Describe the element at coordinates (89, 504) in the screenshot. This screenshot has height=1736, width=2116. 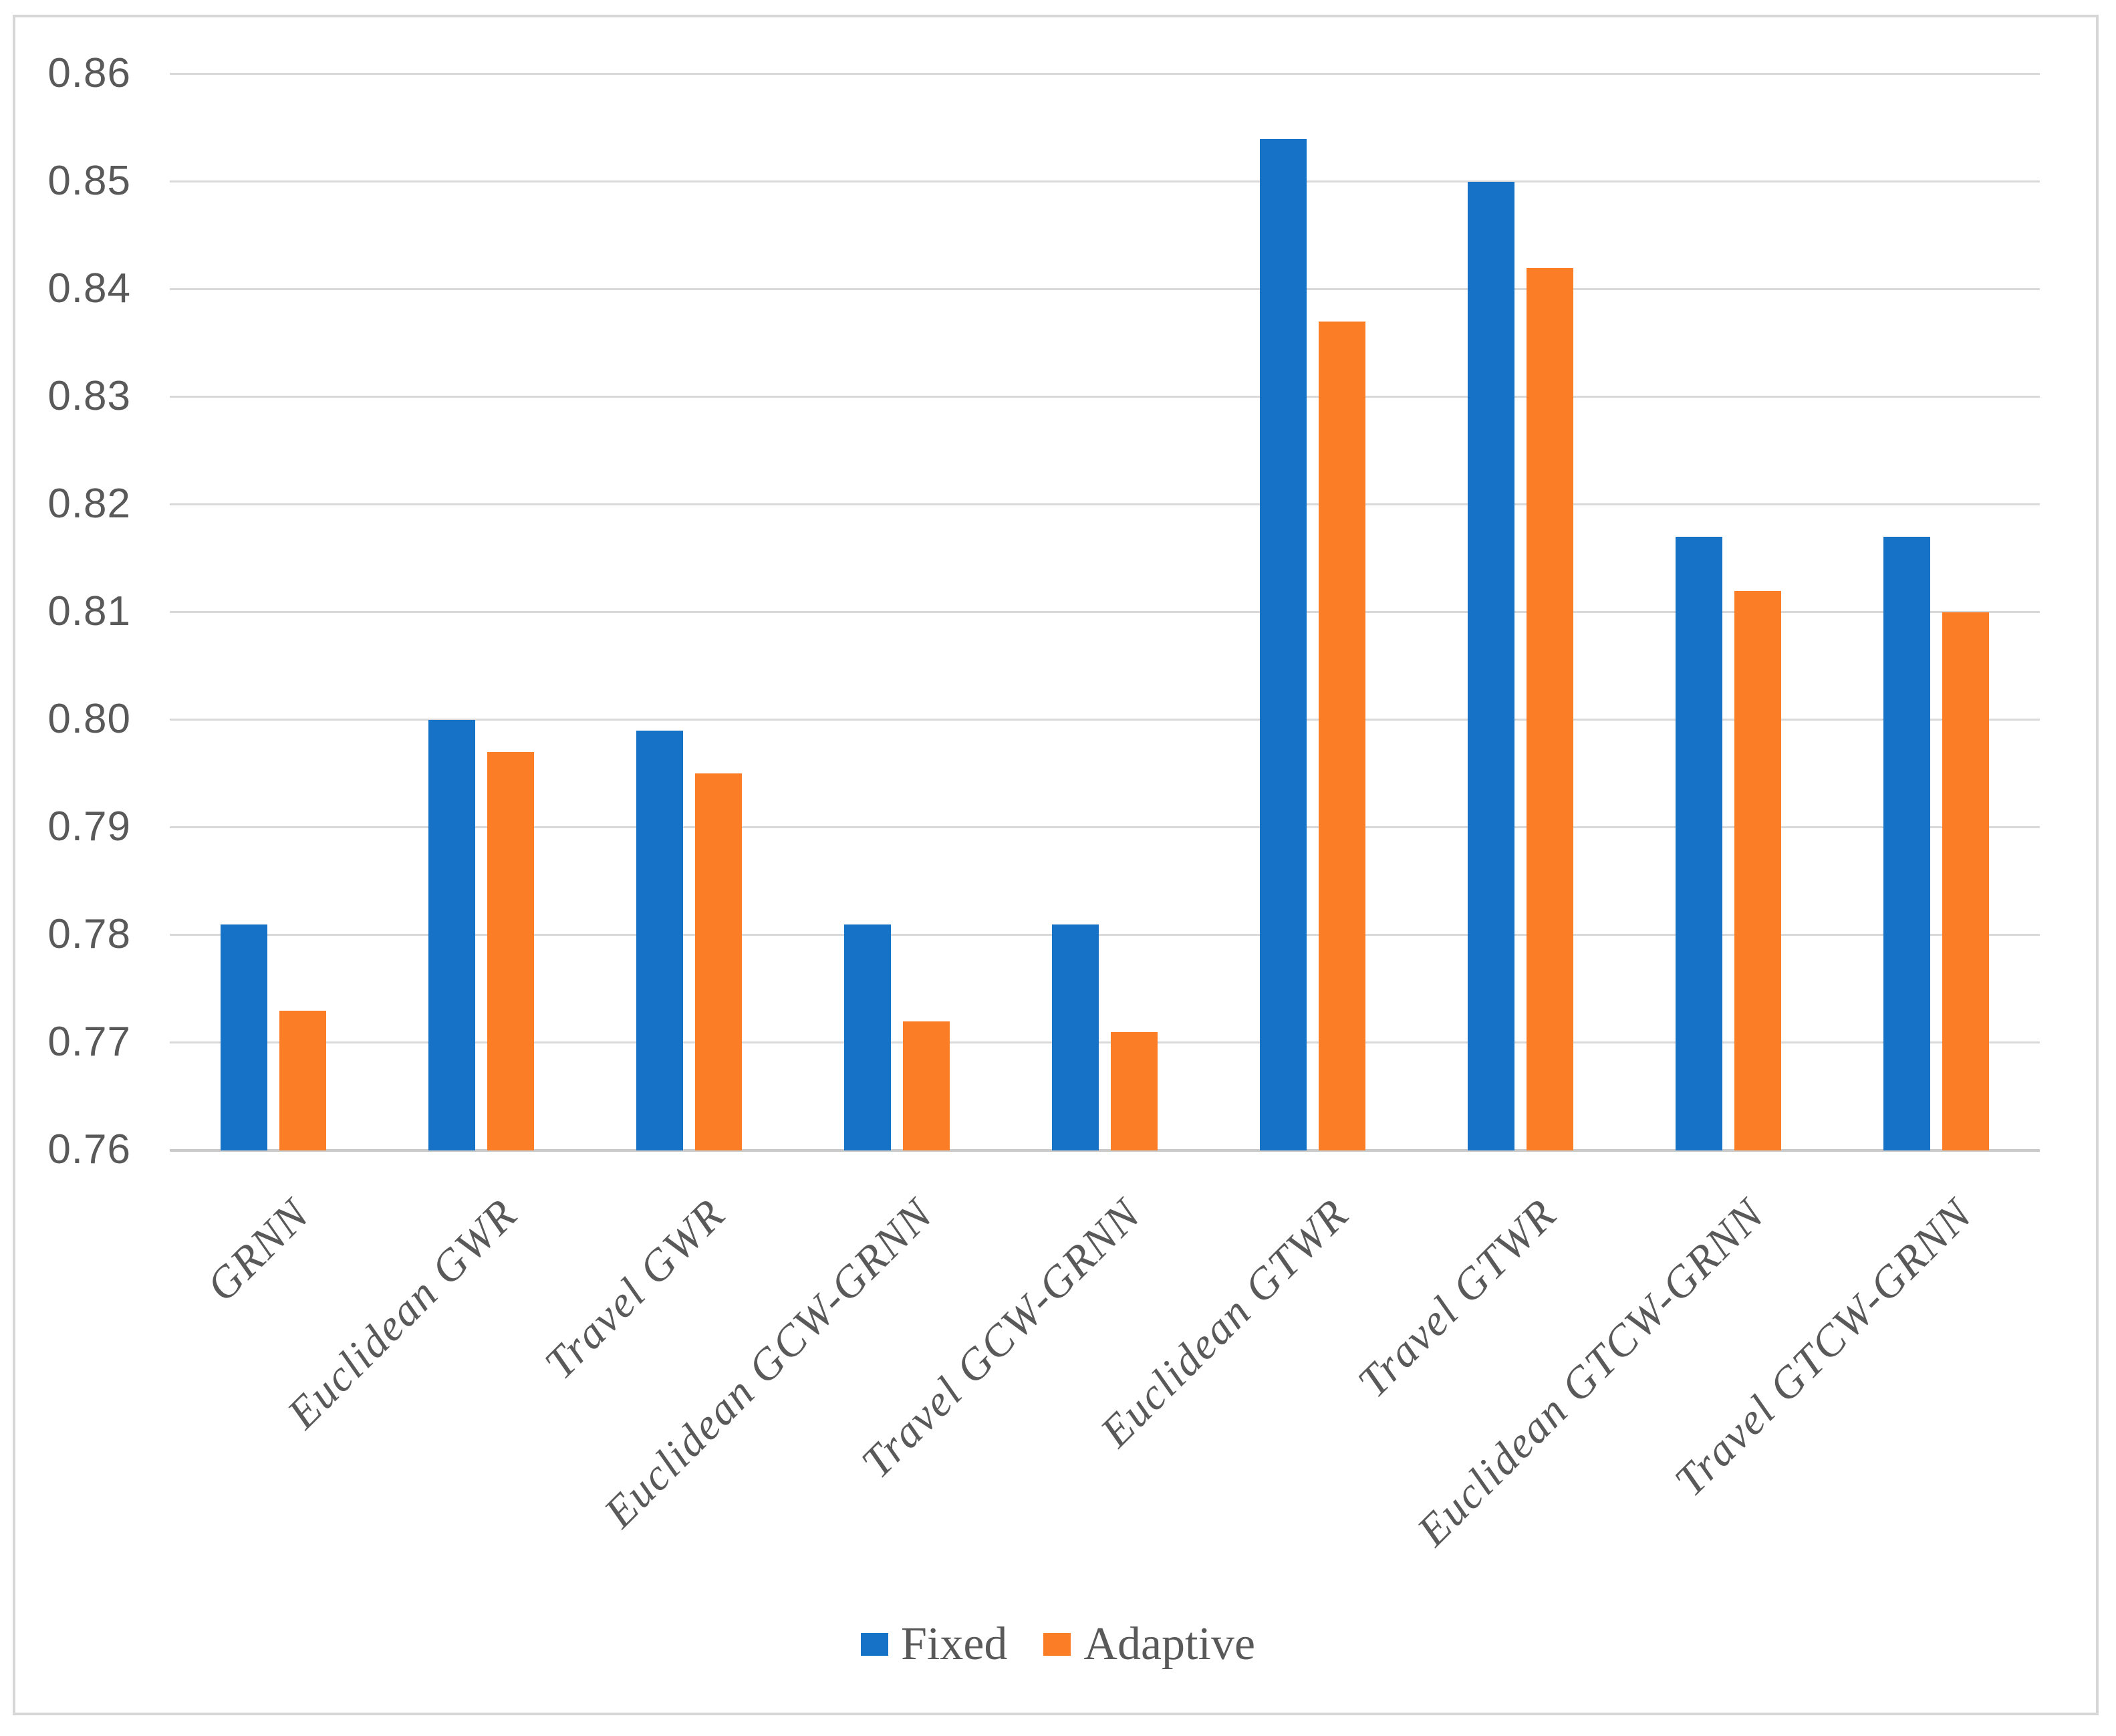
I see `y-tick-label-0.82: 0.82` at that location.